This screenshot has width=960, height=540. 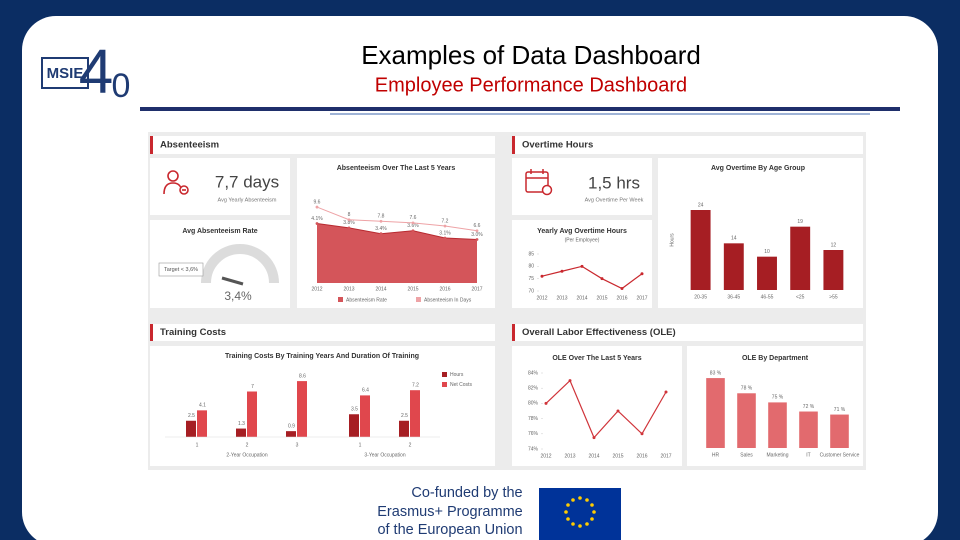 What do you see at coordinates (448, 300) in the screenshot?
I see `legend-label: Absenteeism In Days` at bounding box center [448, 300].